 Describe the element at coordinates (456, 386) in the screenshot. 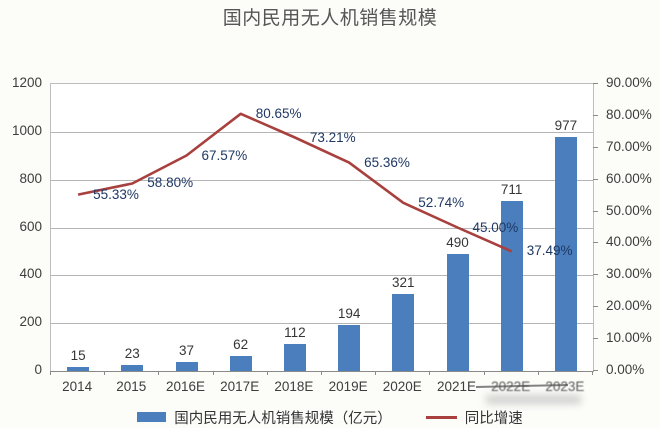

I see `x-axis-label: 2021E` at that location.